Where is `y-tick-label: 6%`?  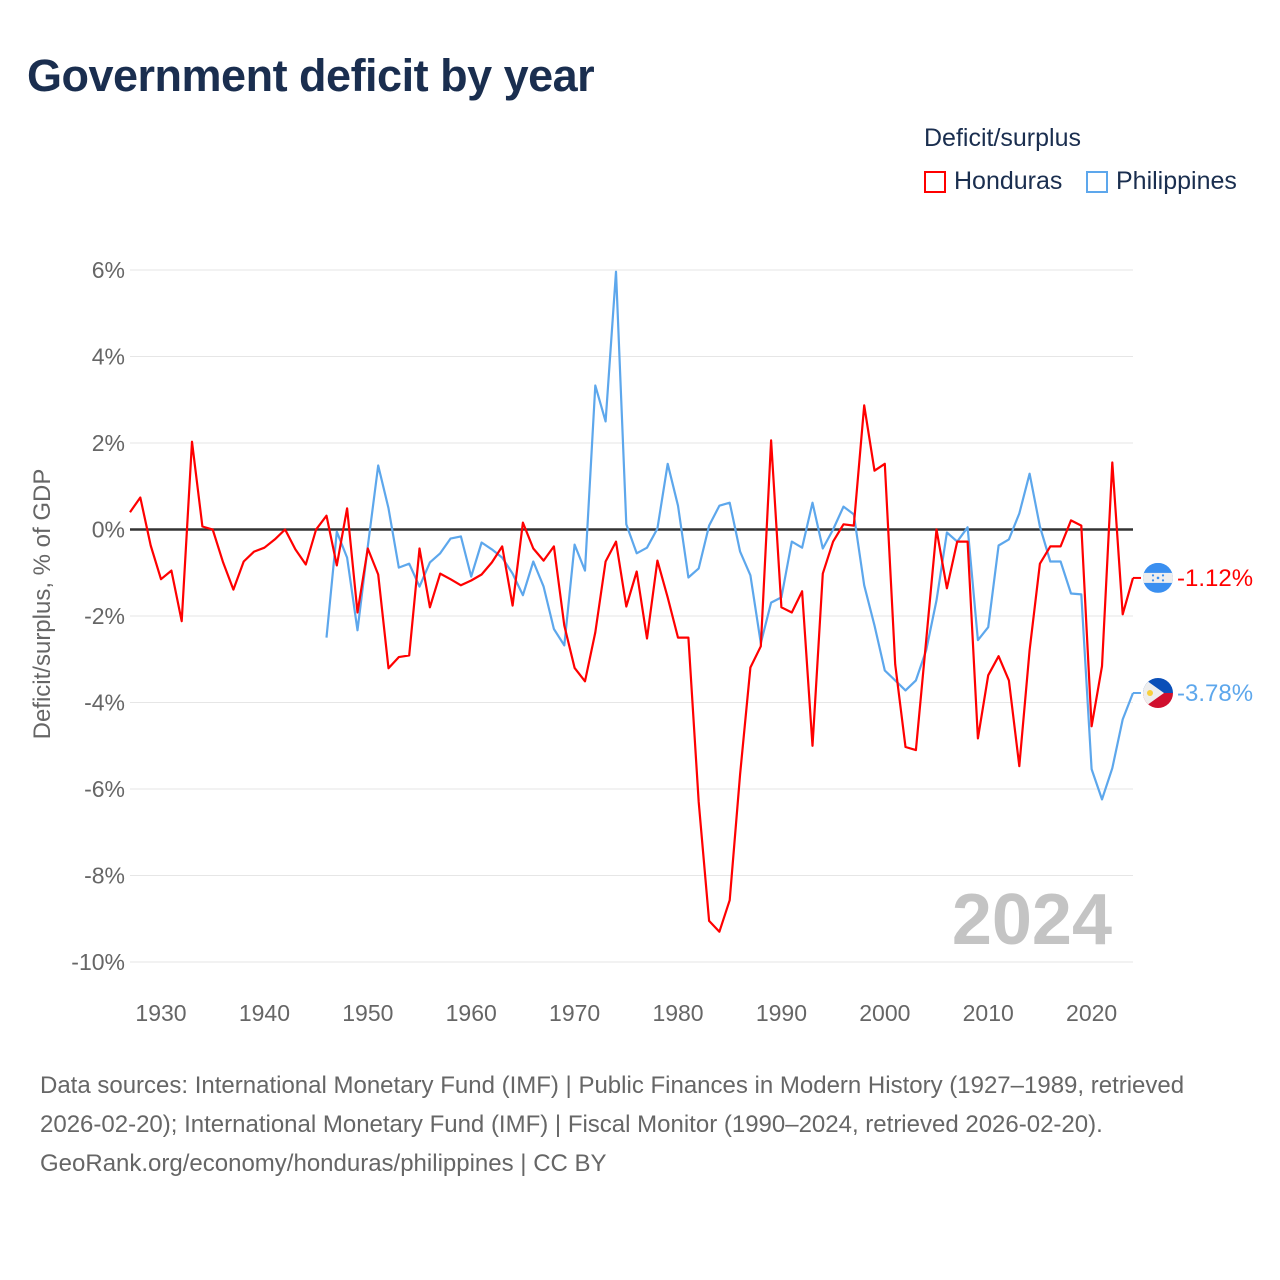
y-tick-label: 6% is located at coordinates (108, 270).